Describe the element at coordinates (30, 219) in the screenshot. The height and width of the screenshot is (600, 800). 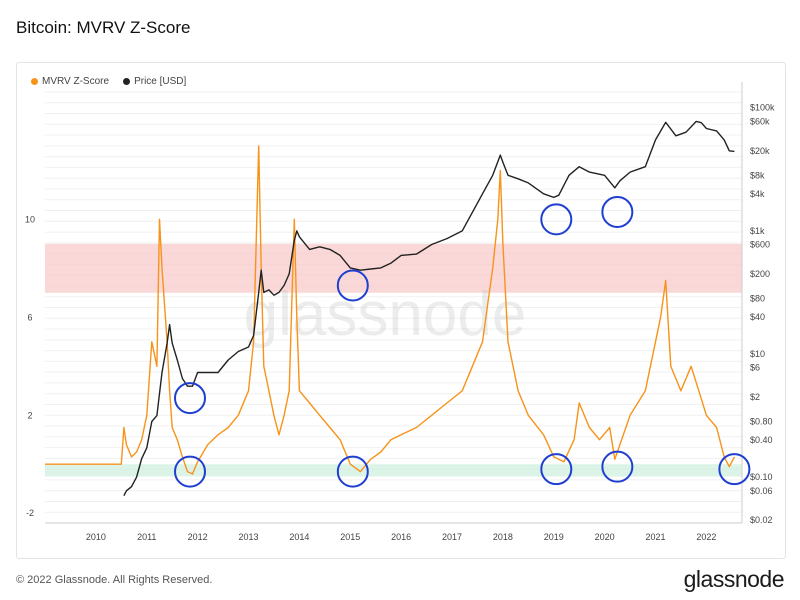
I see `left-tick-label: 10` at that location.